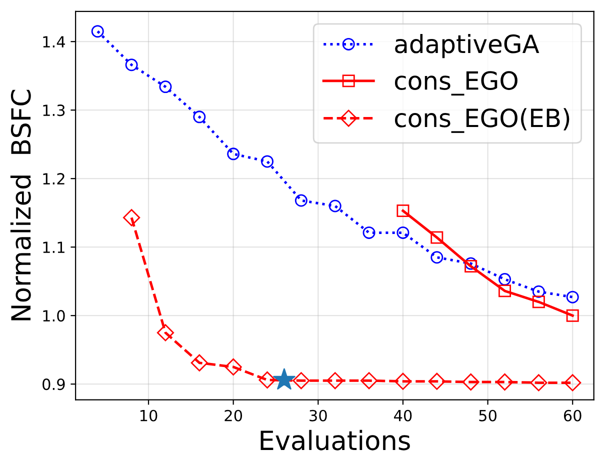 This screenshot has width=595, height=458. What do you see at coordinates (54, 110) in the screenshot?
I see `y-tick-label: 1.3` at bounding box center [54, 110].